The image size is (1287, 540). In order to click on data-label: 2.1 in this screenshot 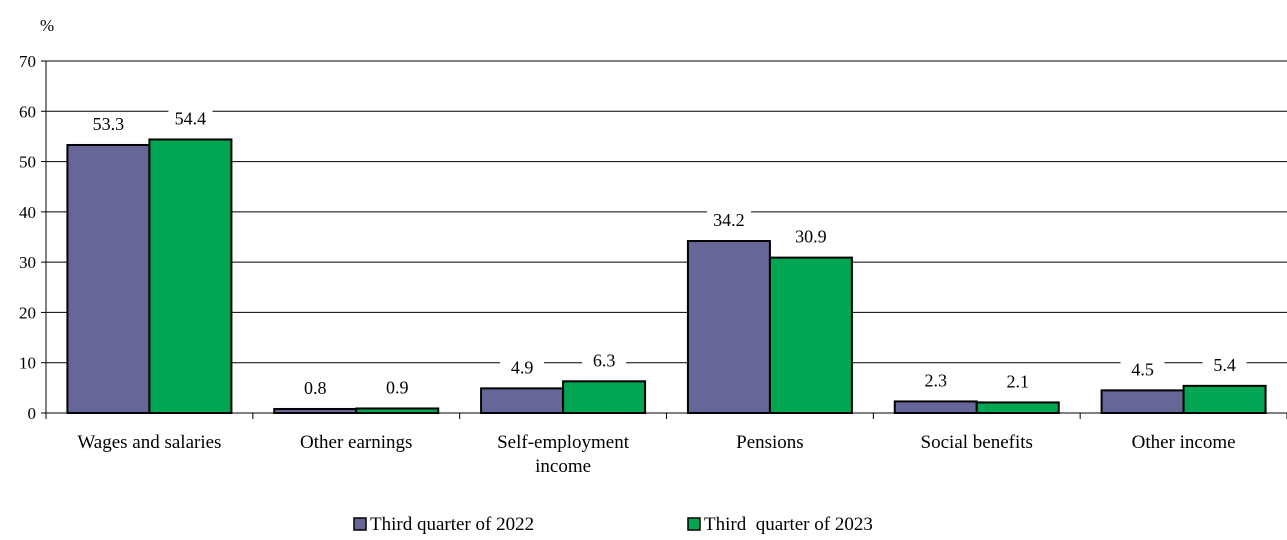, I will do `click(1018, 381)`.